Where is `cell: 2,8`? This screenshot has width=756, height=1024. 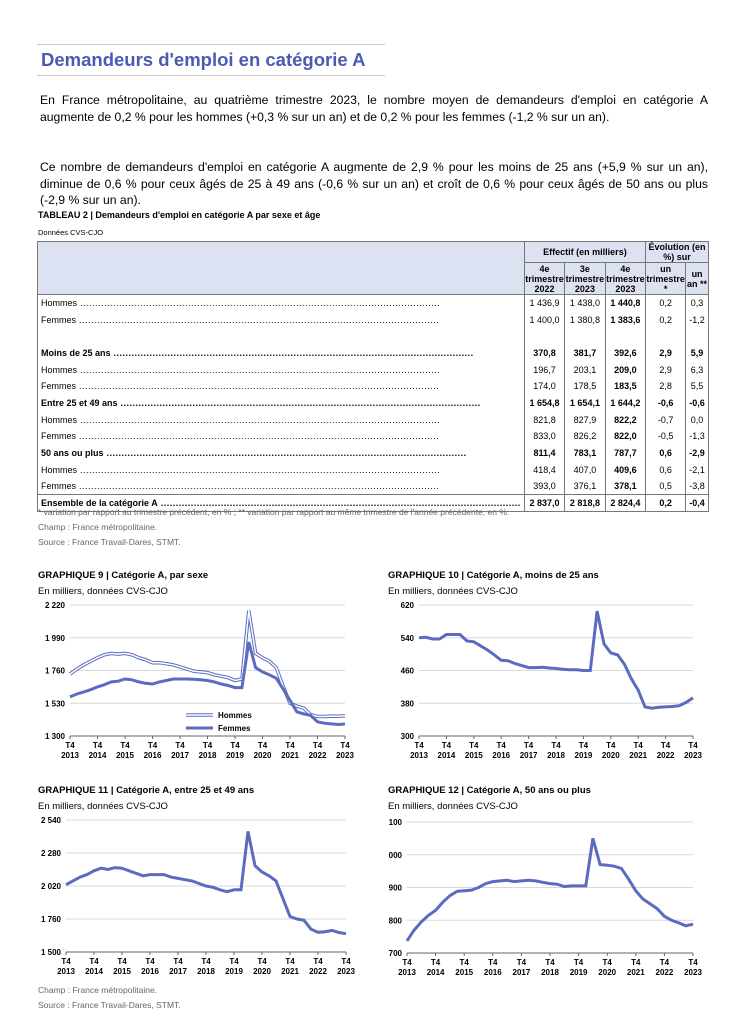
cell: 2,8 is located at coordinates (666, 386).